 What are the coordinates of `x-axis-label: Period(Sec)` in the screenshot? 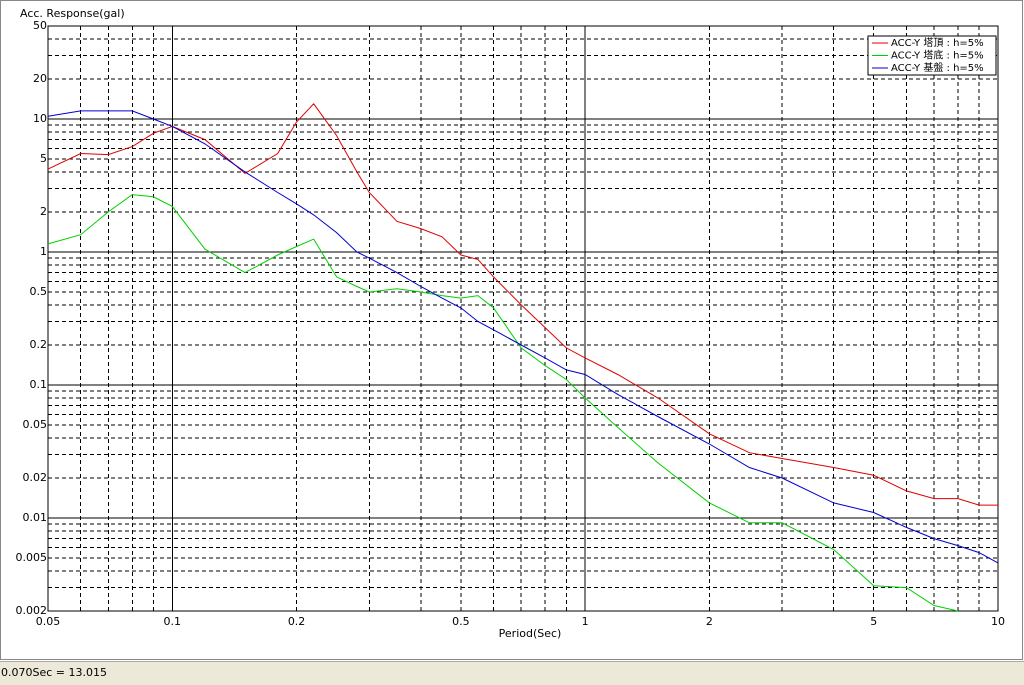 It's located at (530, 633).